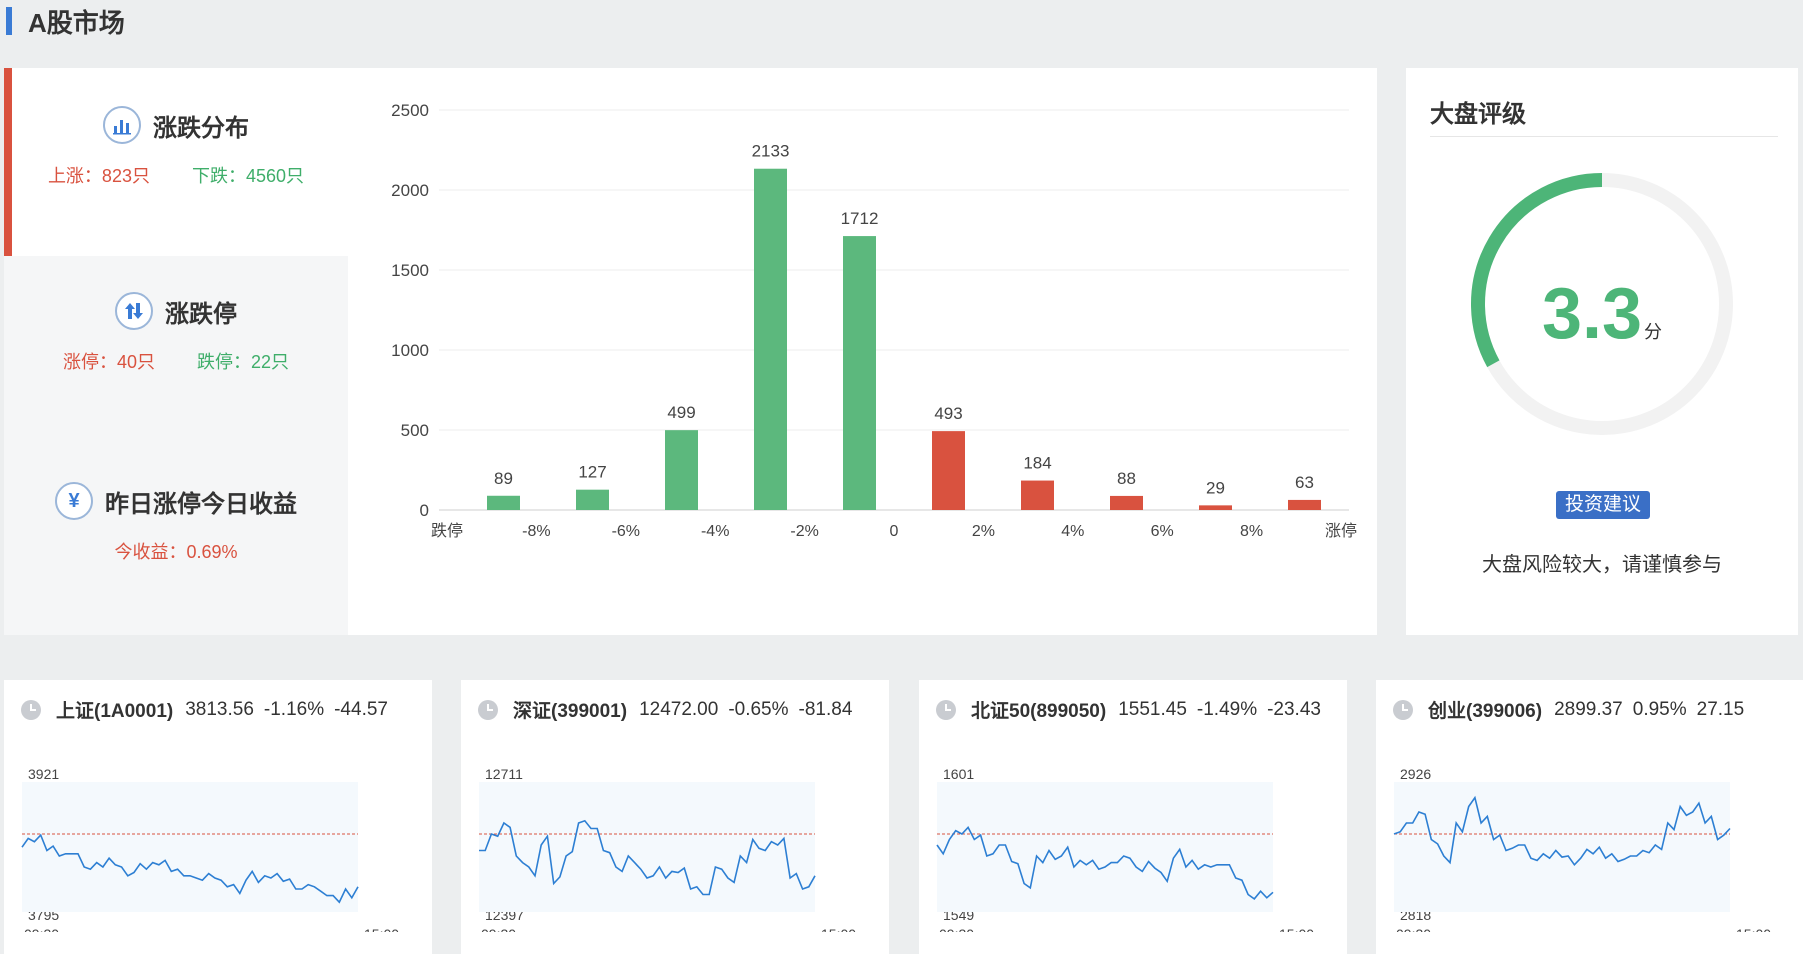 The width and height of the screenshot is (1803, 954). I want to click on x-tick-label: 跌停, so click(447, 531).